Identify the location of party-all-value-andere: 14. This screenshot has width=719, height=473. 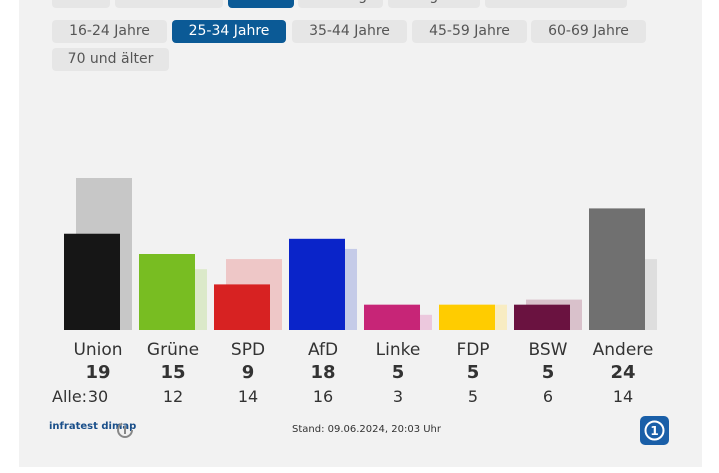
(623, 396).